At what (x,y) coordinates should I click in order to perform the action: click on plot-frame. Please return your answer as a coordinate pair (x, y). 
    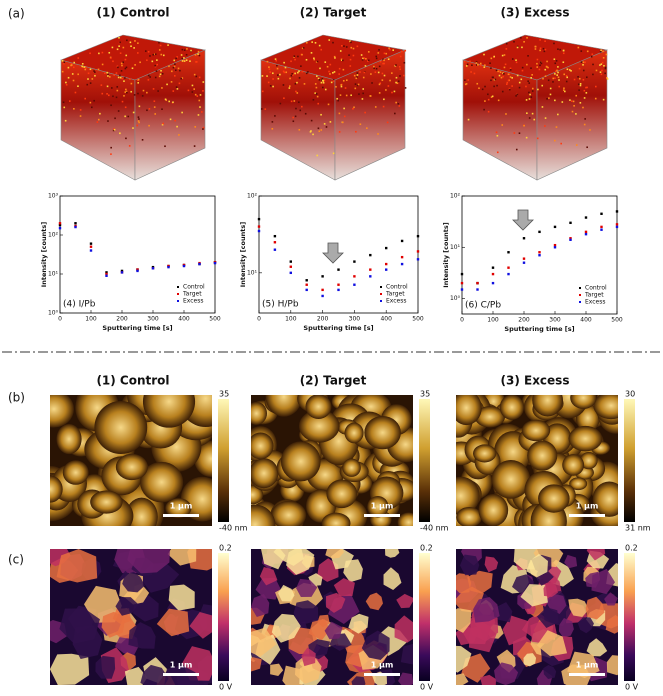
    Looking at the image, I should click on (539, 255).